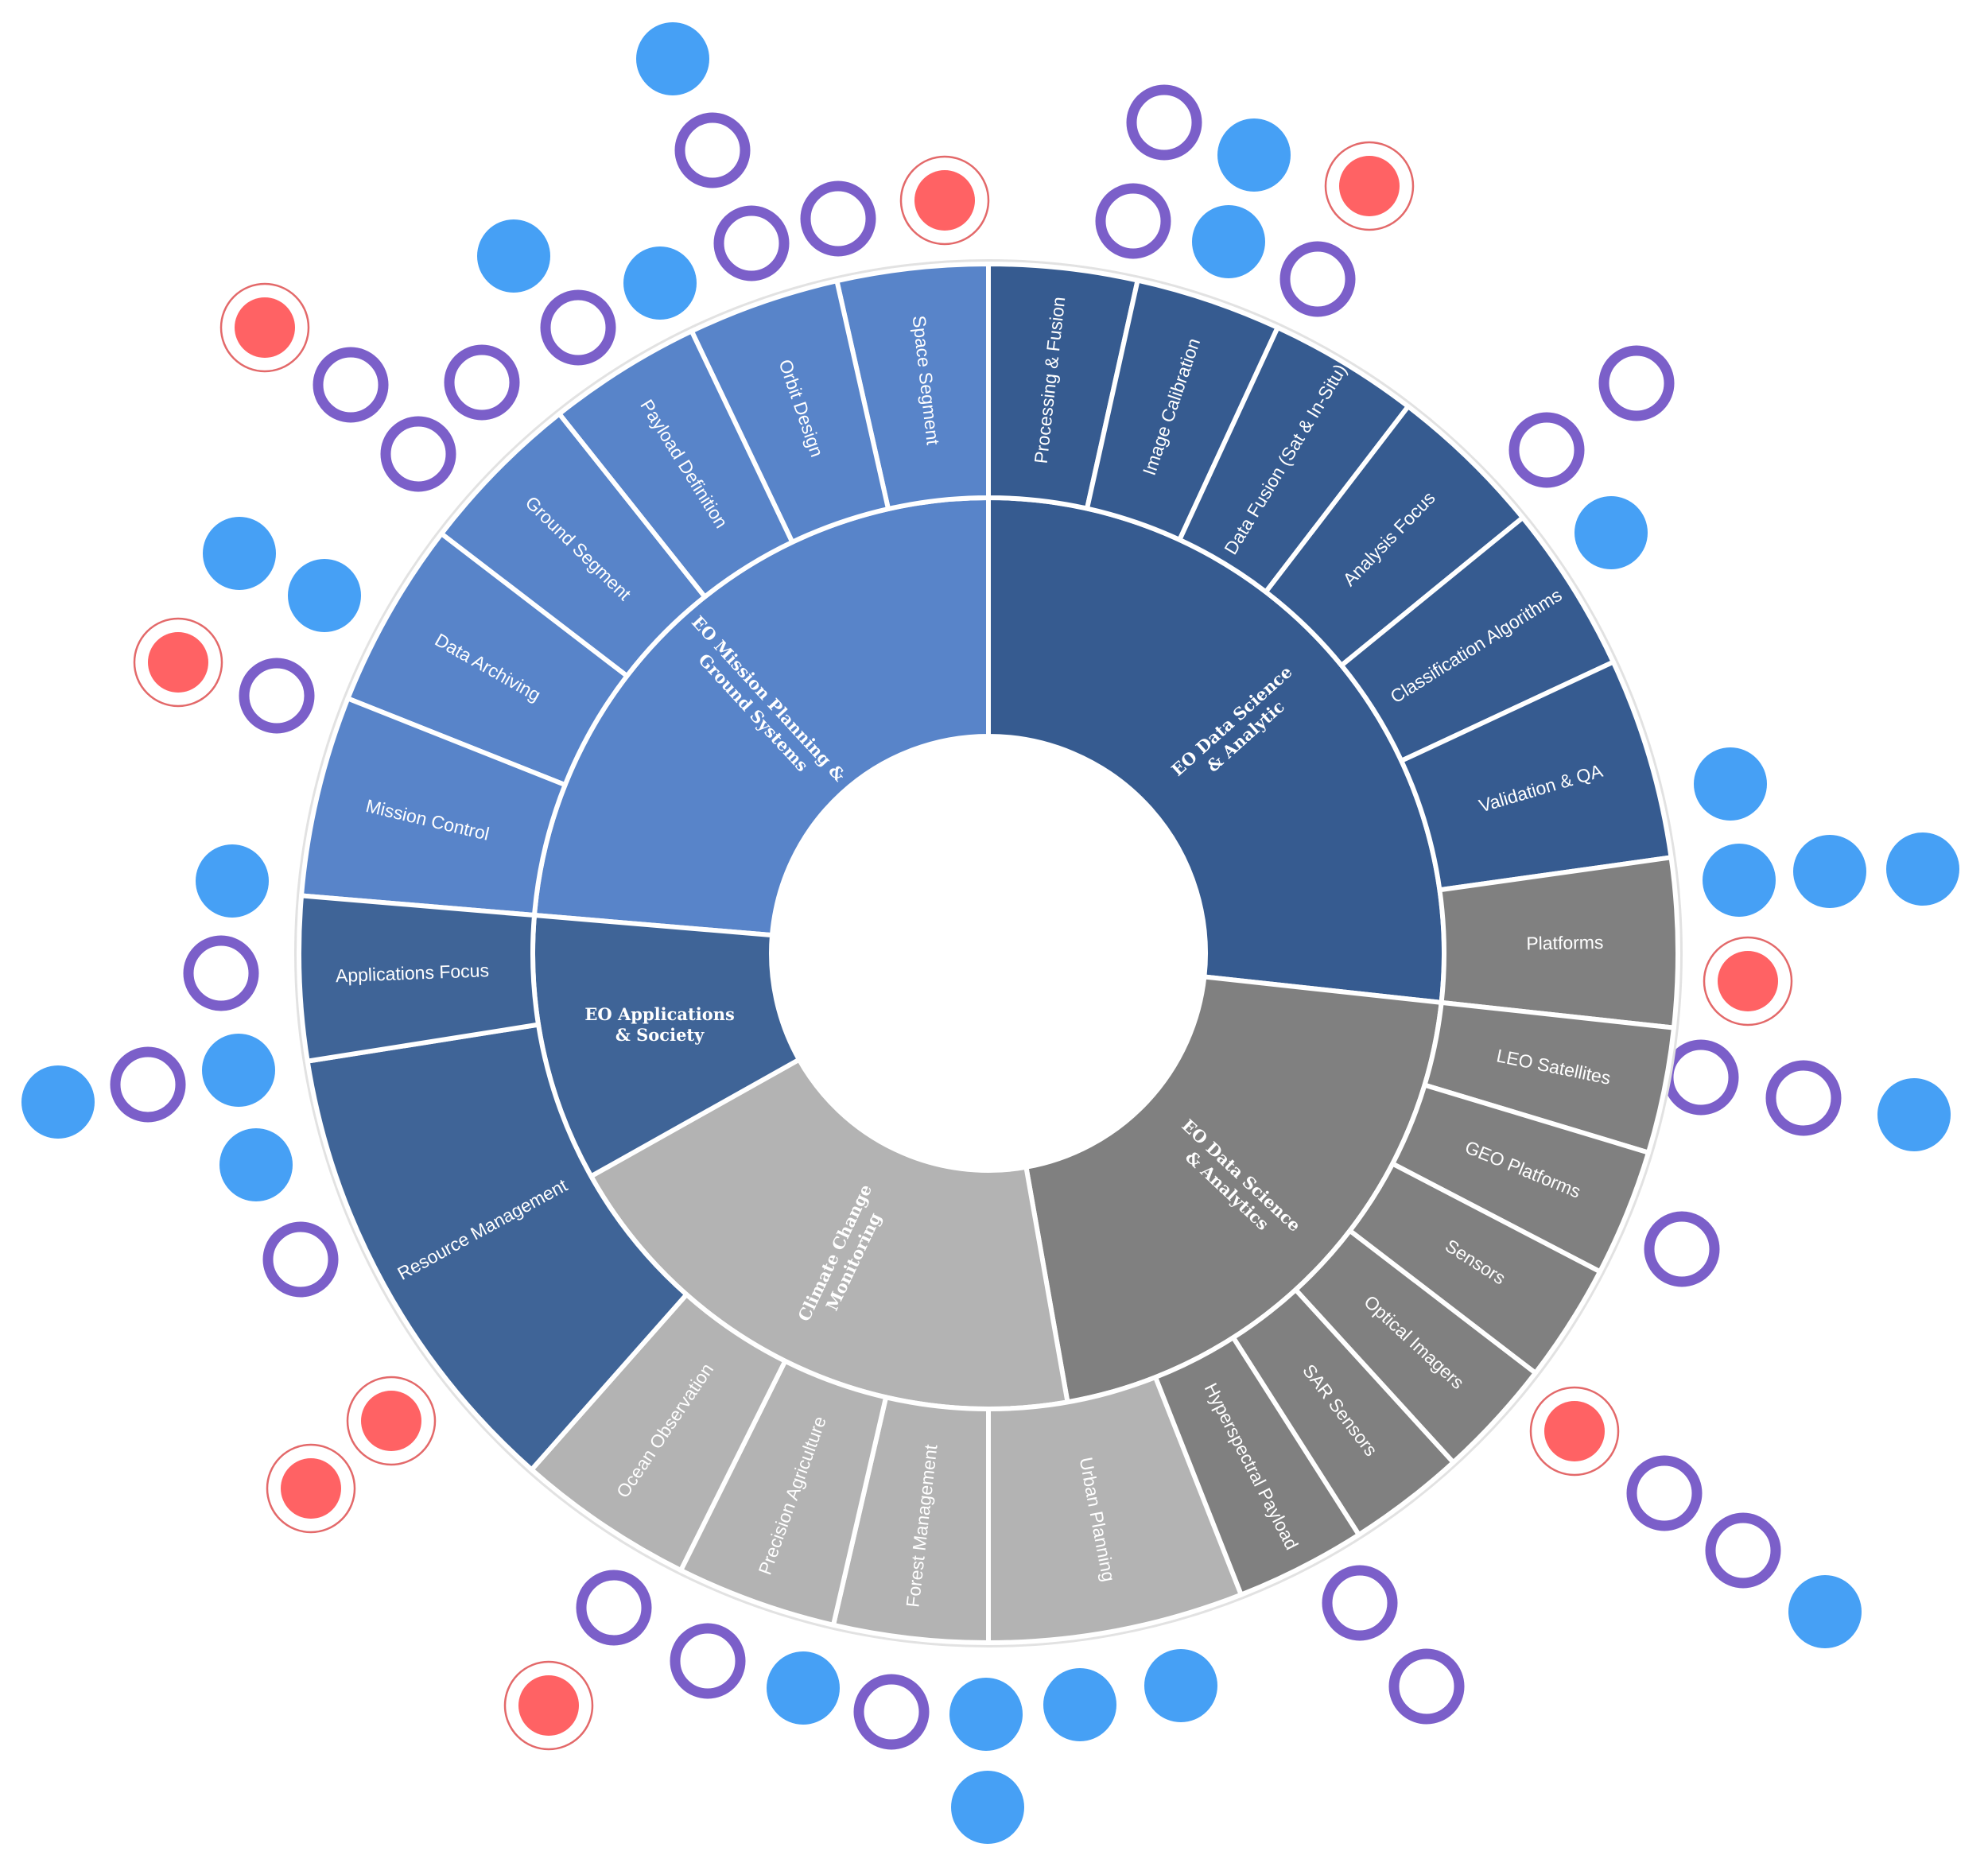  What do you see at coordinates (676, 464) in the screenshot?
I see `leaf-segment-payload-definition` at bounding box center [676, 464].